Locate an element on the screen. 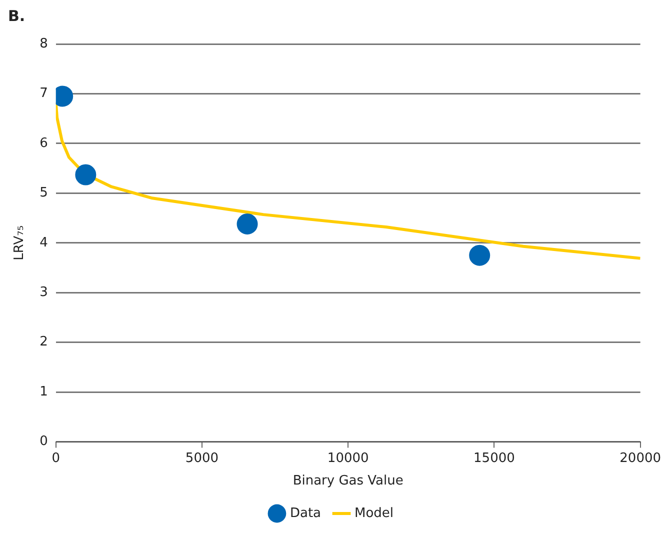  y-tick-label: 3 is located at coordinates (44, 292).